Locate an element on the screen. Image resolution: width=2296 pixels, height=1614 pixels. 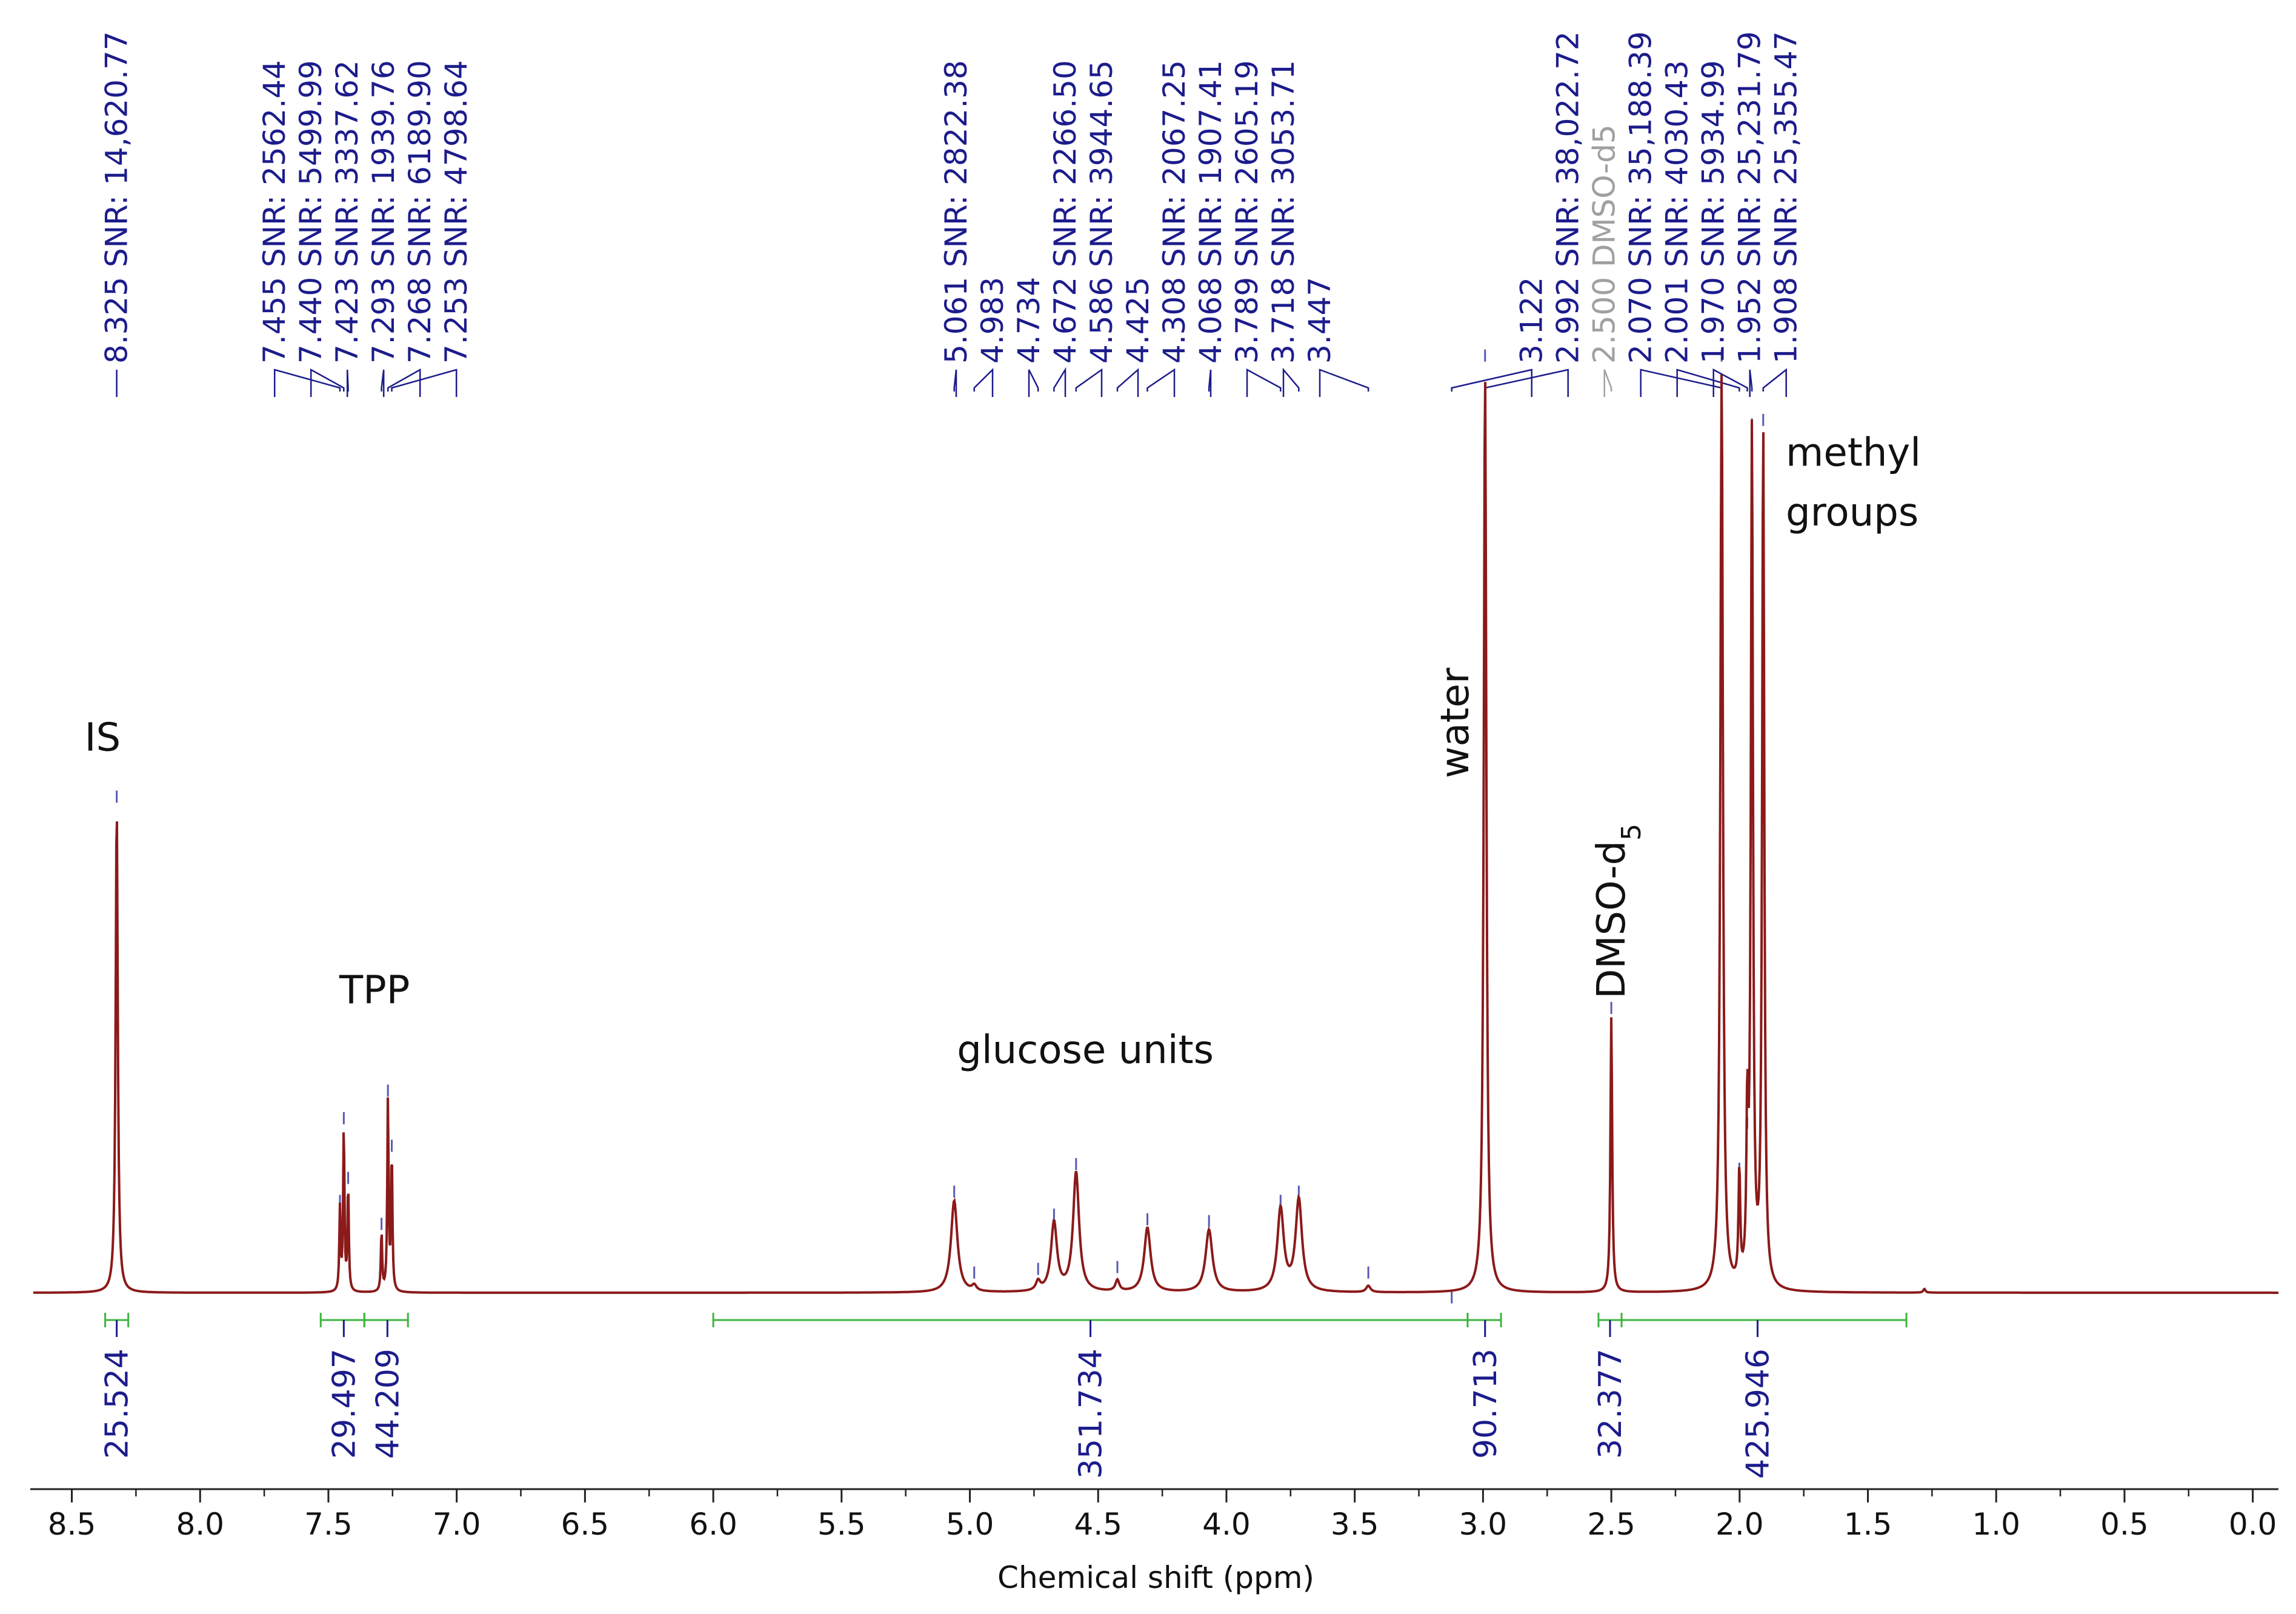
x-tick-label: 7.0 is located at coordinates (457, 1525).